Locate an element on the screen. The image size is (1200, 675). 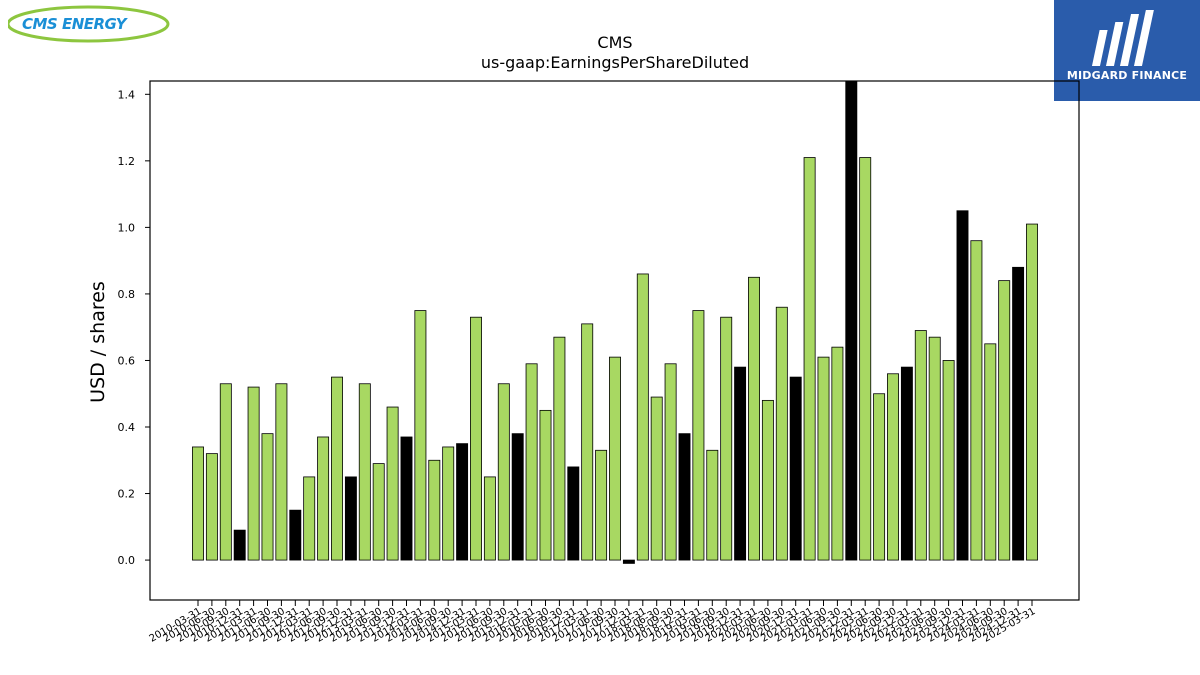
y-tick-label: 1.4 is located at coordinates (127, 94).